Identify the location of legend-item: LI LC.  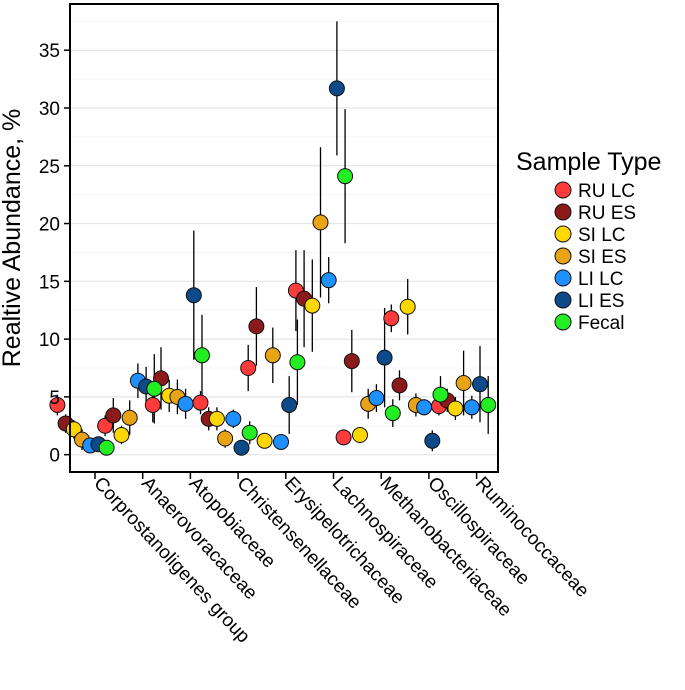
(588, 279).